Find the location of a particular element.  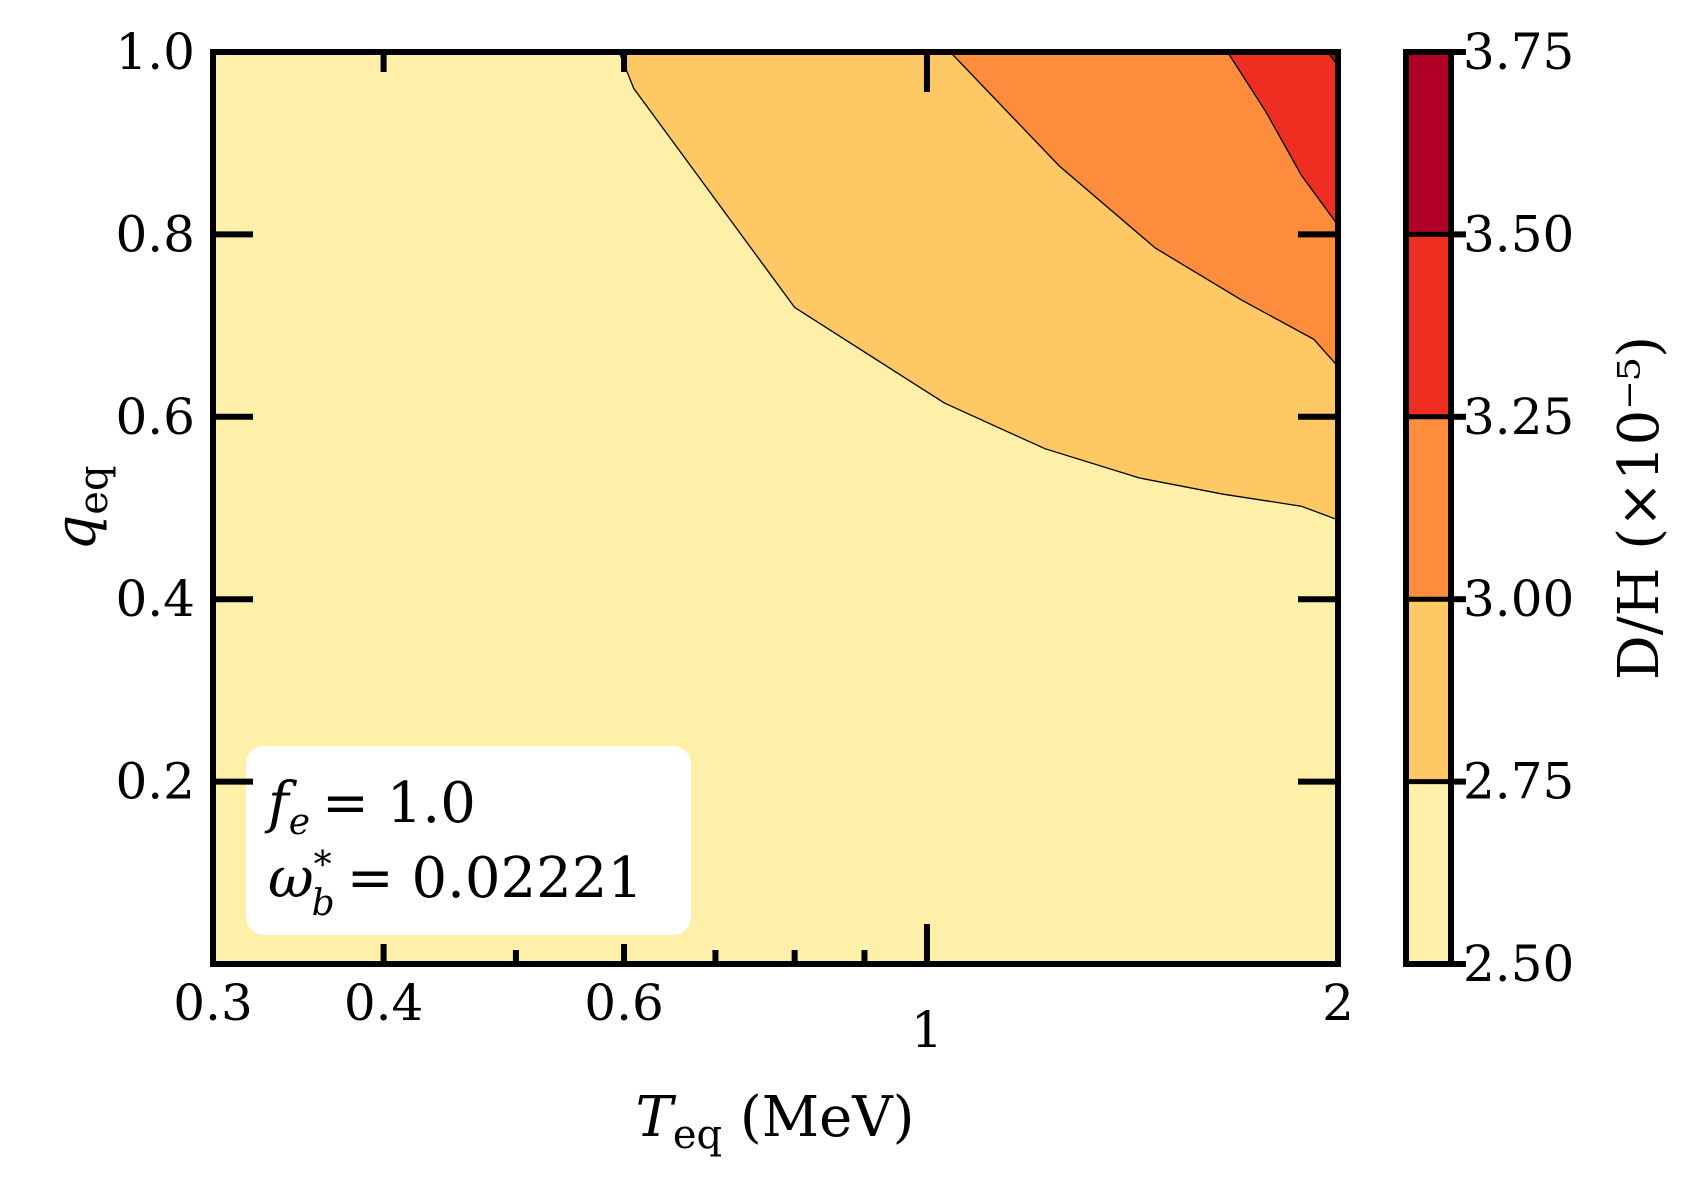

contour-line-3.00 is located at coordinates (1143, 210).